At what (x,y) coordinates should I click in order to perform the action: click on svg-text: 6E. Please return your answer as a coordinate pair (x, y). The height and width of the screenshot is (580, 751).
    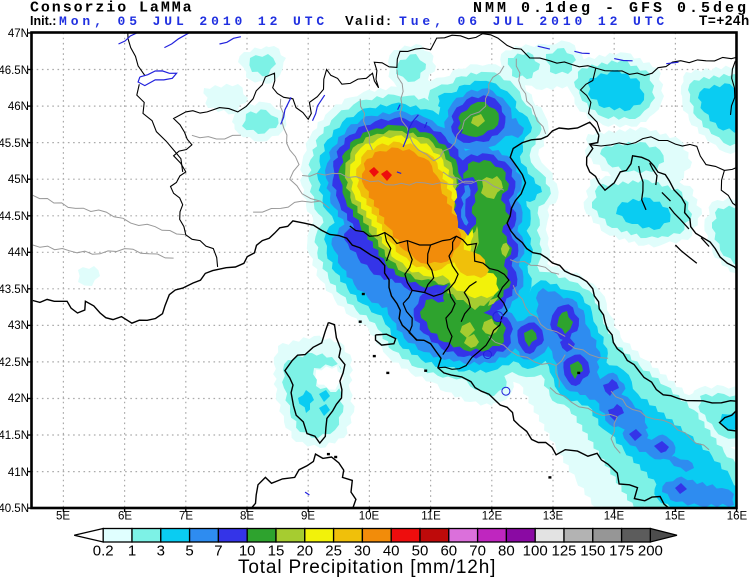
    Looking at the image, I should click on (125, 517).